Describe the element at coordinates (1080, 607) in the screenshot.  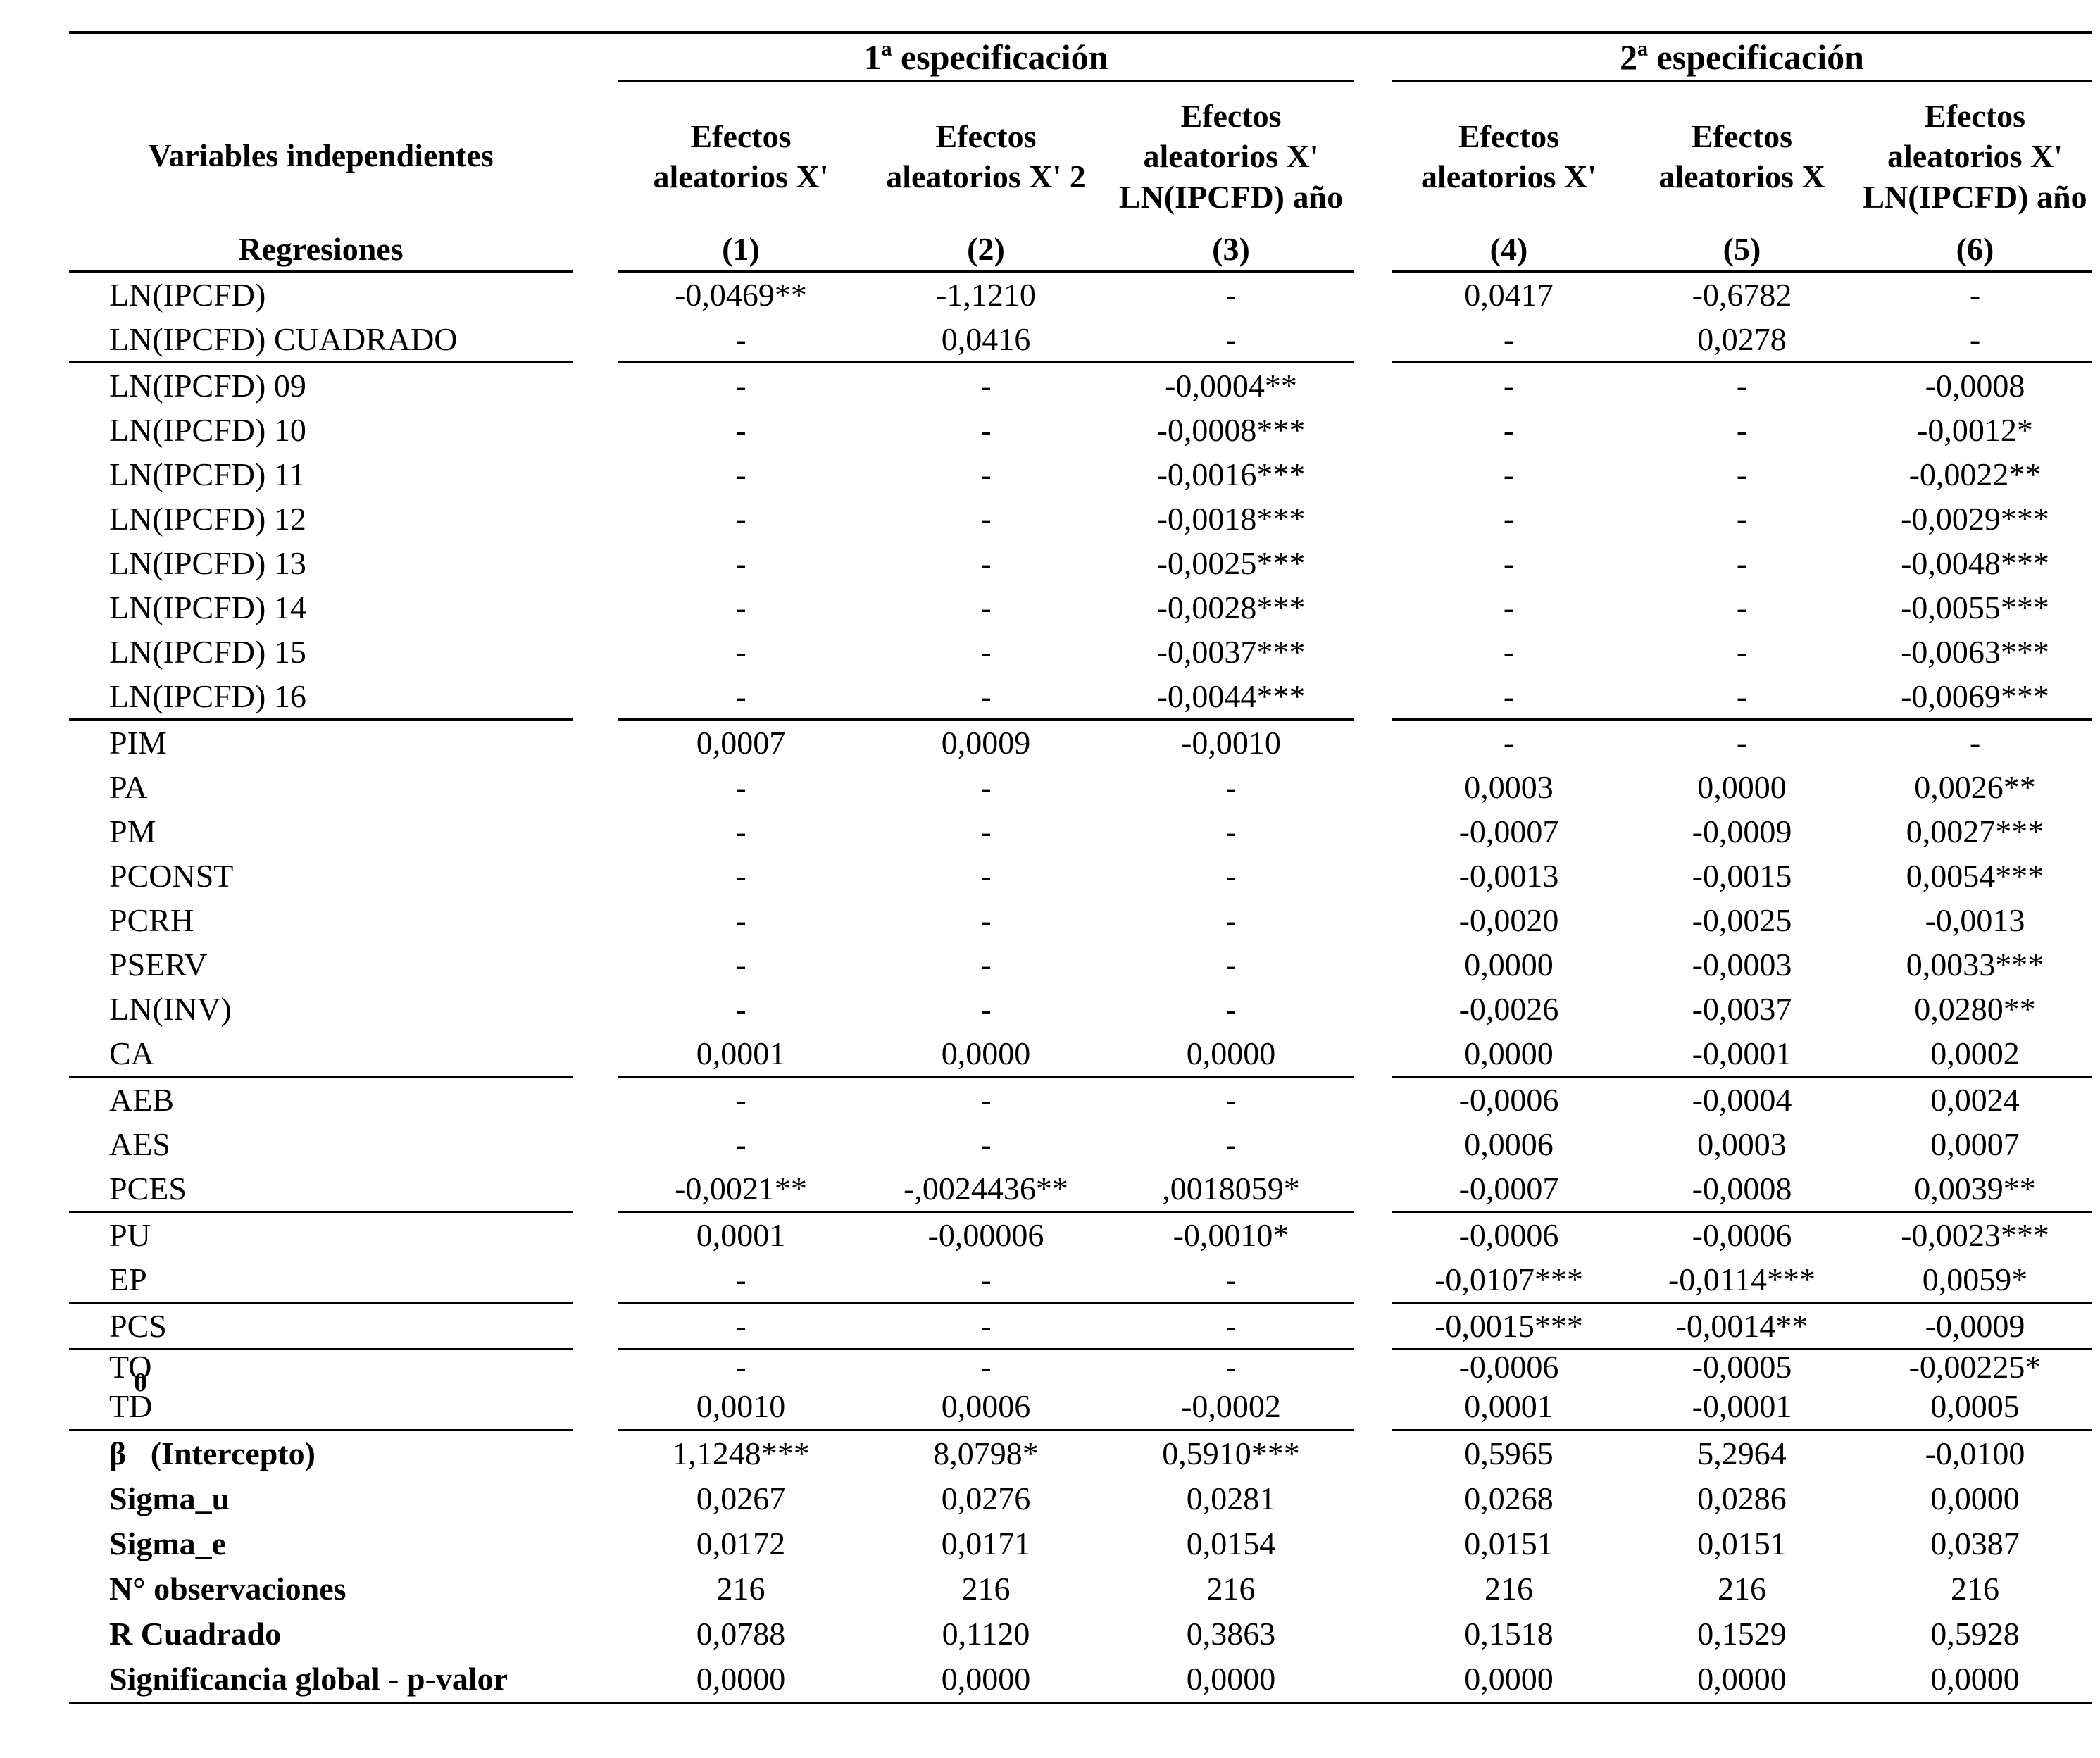
I see `table-row: LN(IPCFD) 14 - - -0,0028*** - - -0,0055***` at that location.